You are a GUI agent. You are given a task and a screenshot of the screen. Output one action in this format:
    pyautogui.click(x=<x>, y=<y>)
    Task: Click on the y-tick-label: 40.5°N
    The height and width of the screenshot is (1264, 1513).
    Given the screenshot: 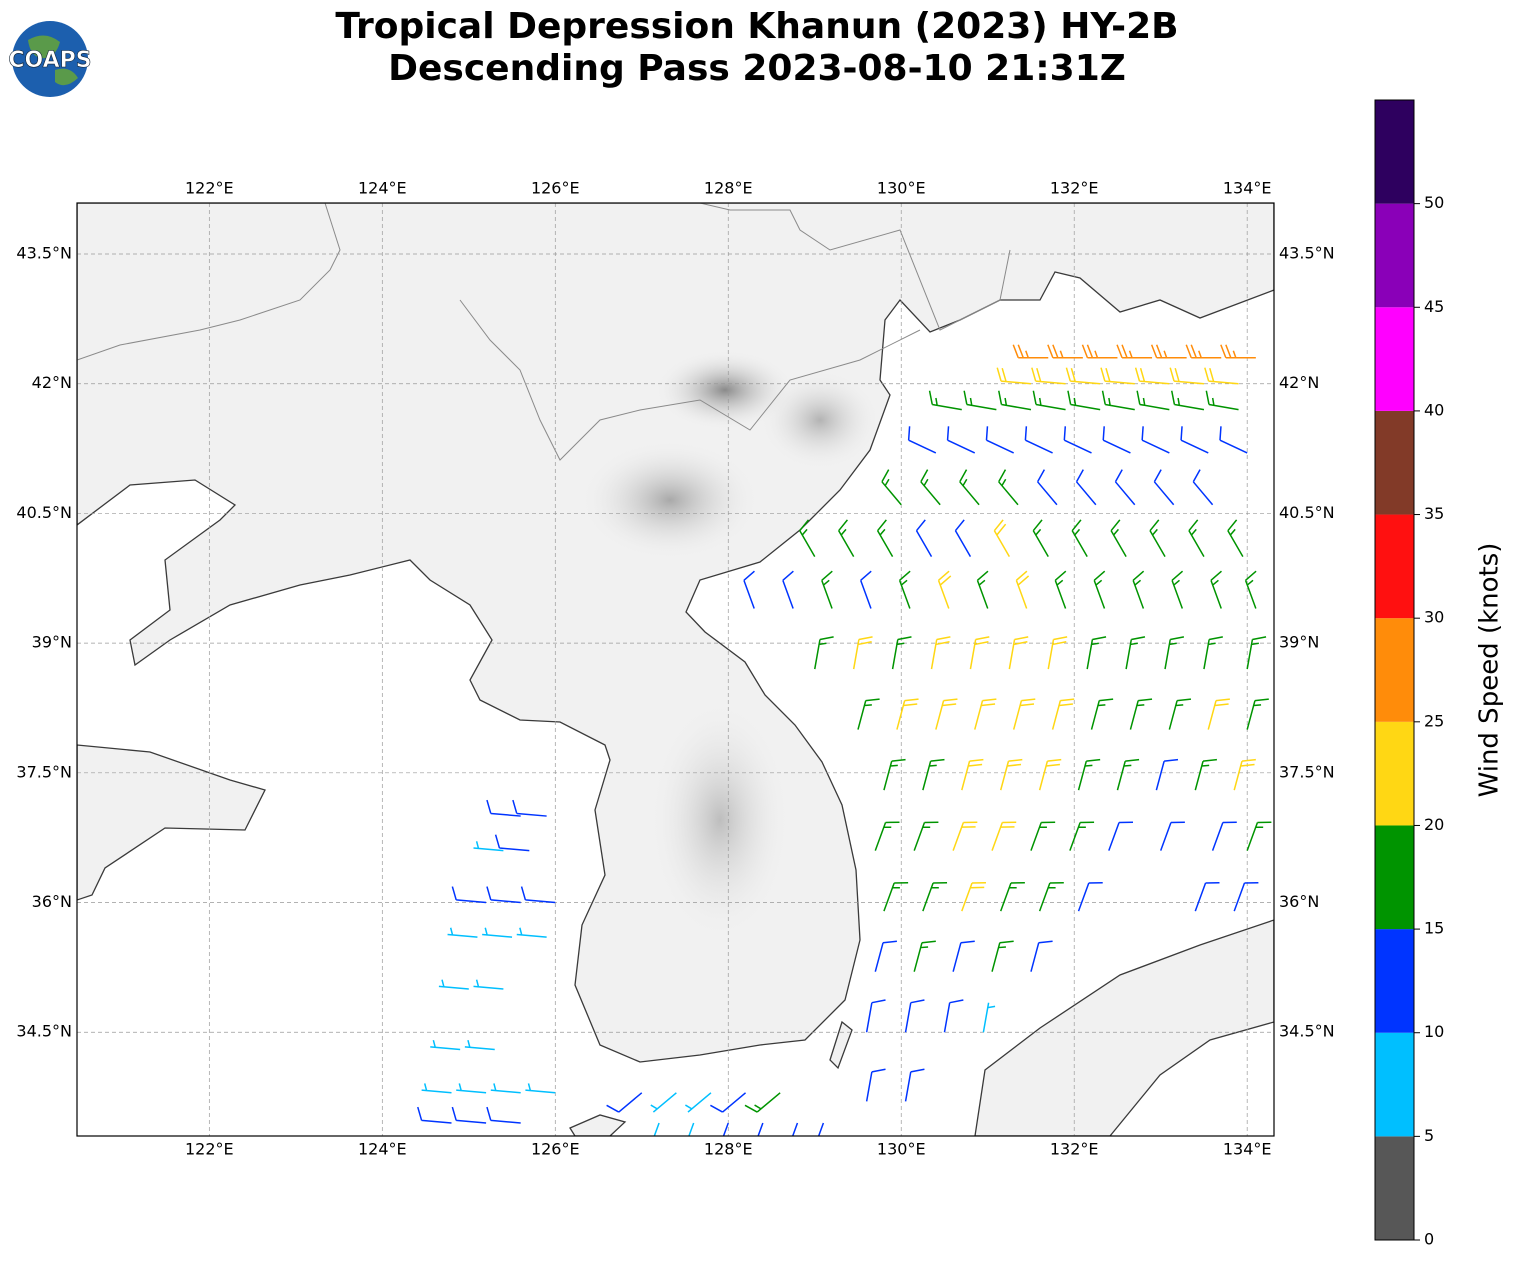 What is the action you would take?
    pyautogui.click(x=44, y=512)
    